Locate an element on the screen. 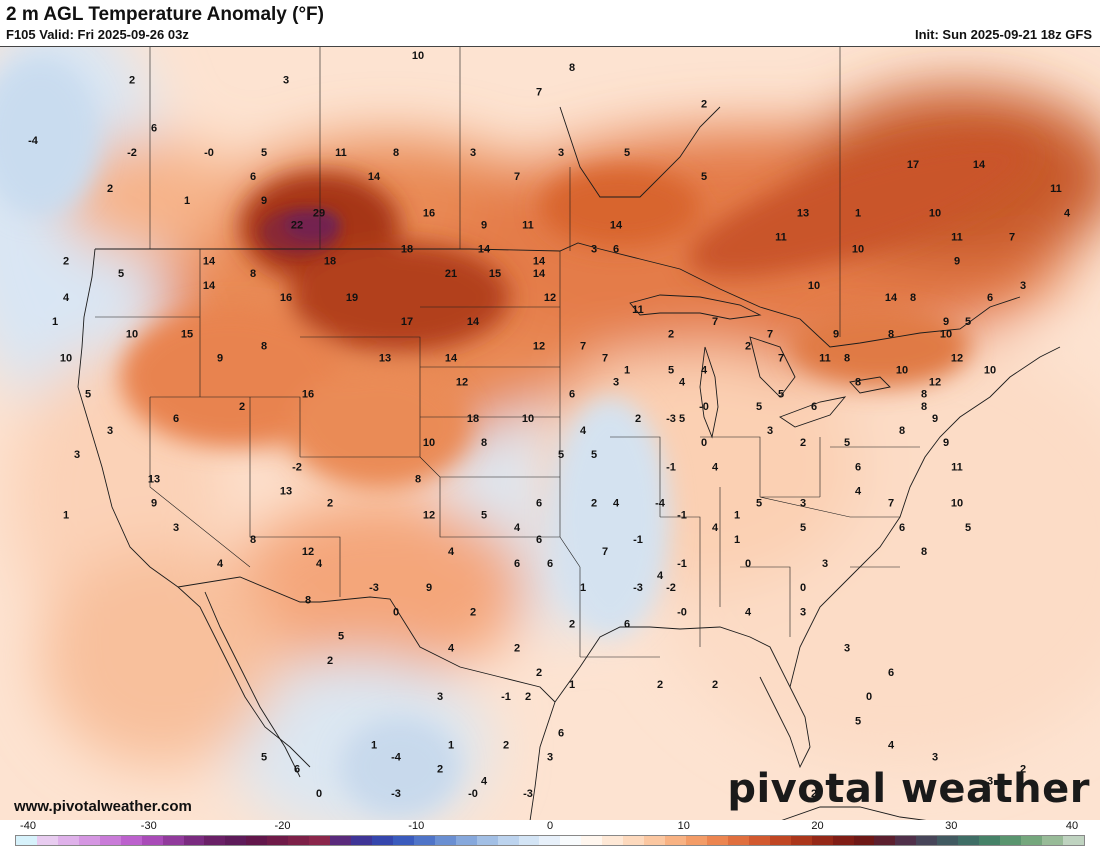 The width and height of the screenshot is (1100, 850). mexico-coastline is located at coordinates (542, 761).